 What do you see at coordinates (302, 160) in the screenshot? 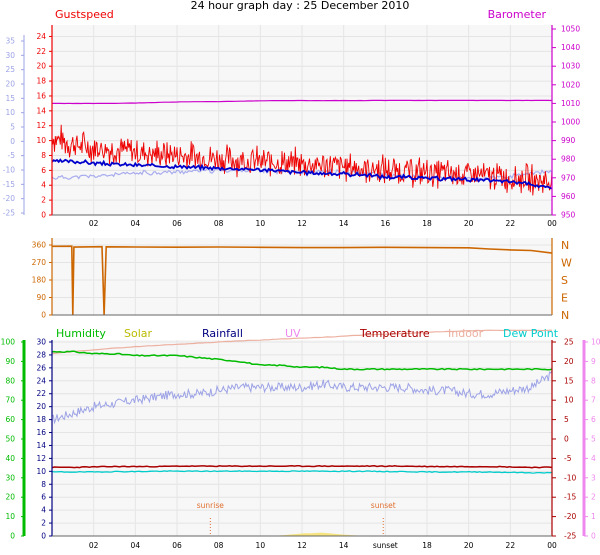
I see `gustspeed-line` at bounding box center [302, 160].